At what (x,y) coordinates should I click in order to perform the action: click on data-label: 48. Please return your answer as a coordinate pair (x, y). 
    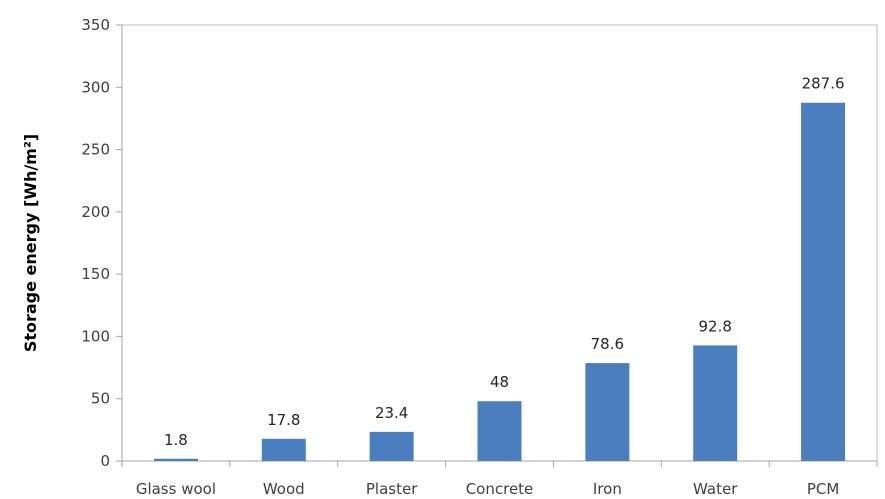
    Looking at the image, I should click on (499, 382).